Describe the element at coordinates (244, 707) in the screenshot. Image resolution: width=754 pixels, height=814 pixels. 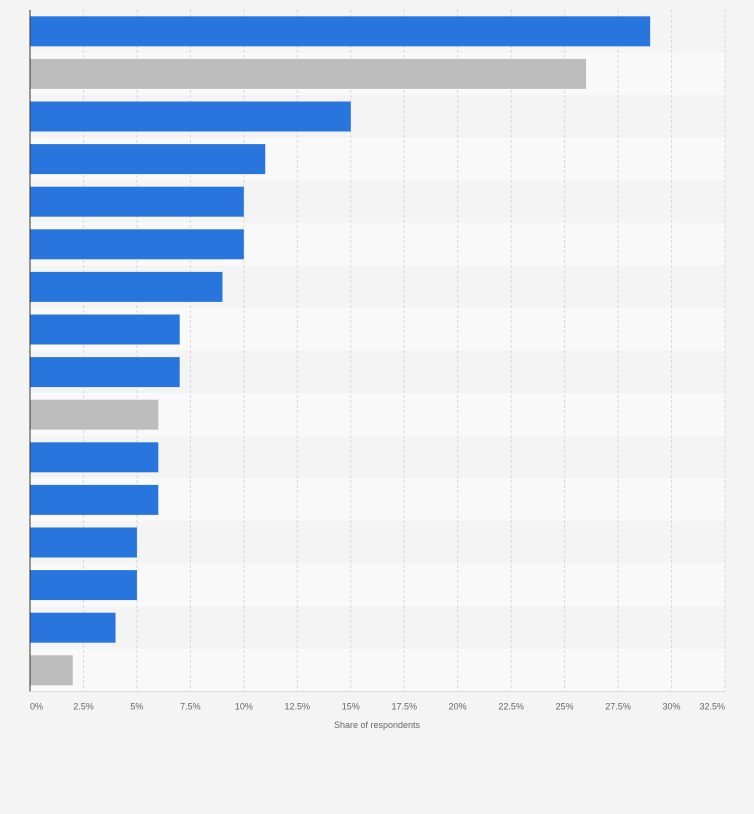
I see `x-tick-label: 10%` at that location.